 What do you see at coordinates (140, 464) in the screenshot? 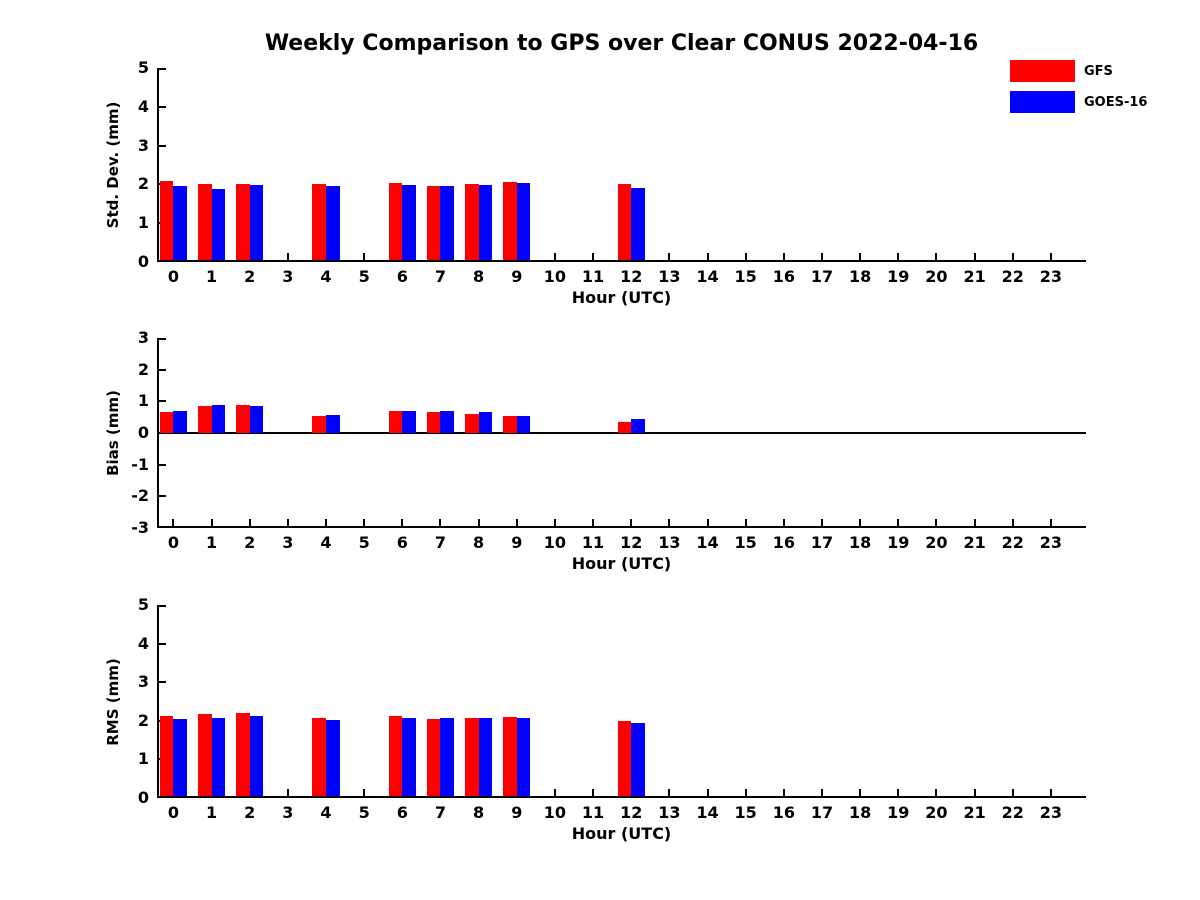
I see `y-tick-label: -1` at bounding box center [140, 464].